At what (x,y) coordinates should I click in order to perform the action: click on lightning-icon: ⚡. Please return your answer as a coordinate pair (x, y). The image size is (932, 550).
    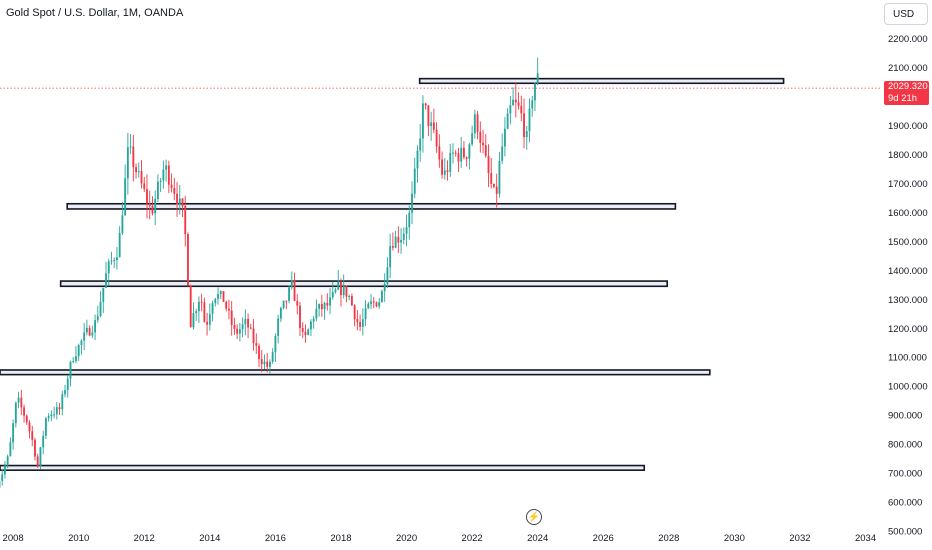
    Looking at the image, I should click on (534, 517).